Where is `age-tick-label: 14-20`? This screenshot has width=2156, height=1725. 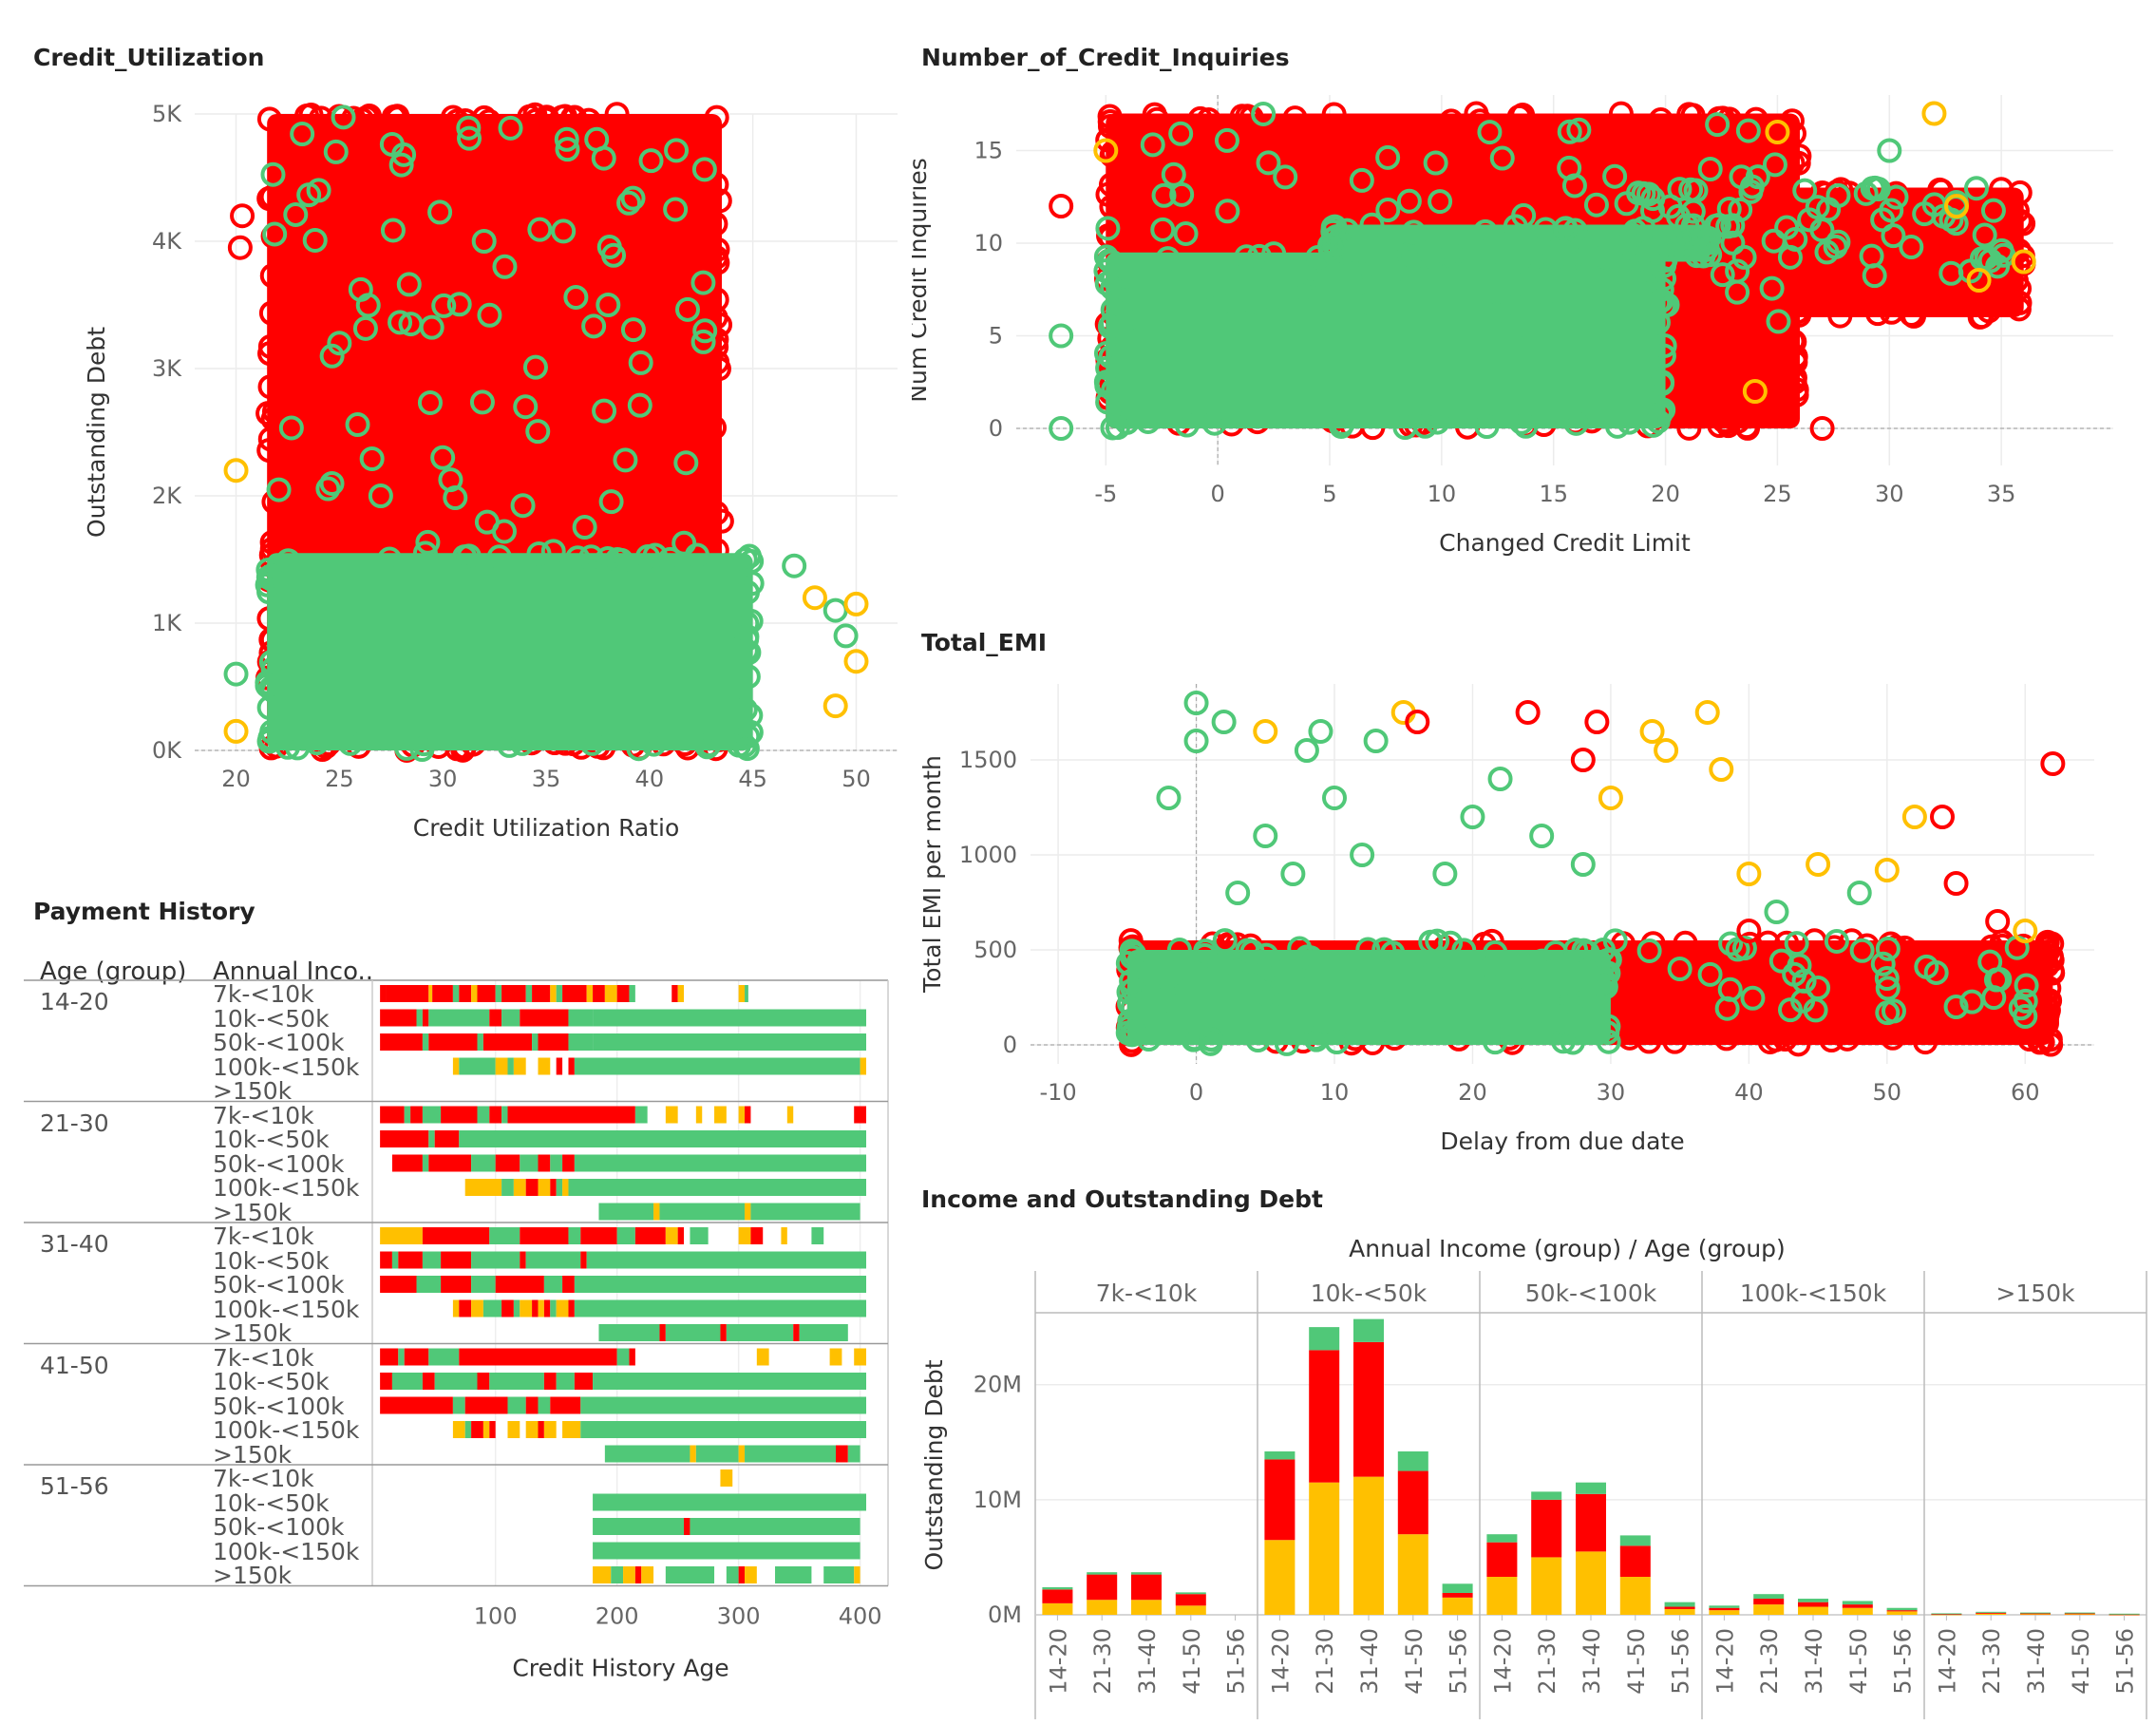 age-tick-label: 14-20 is located at coordinates (1947, 1662).